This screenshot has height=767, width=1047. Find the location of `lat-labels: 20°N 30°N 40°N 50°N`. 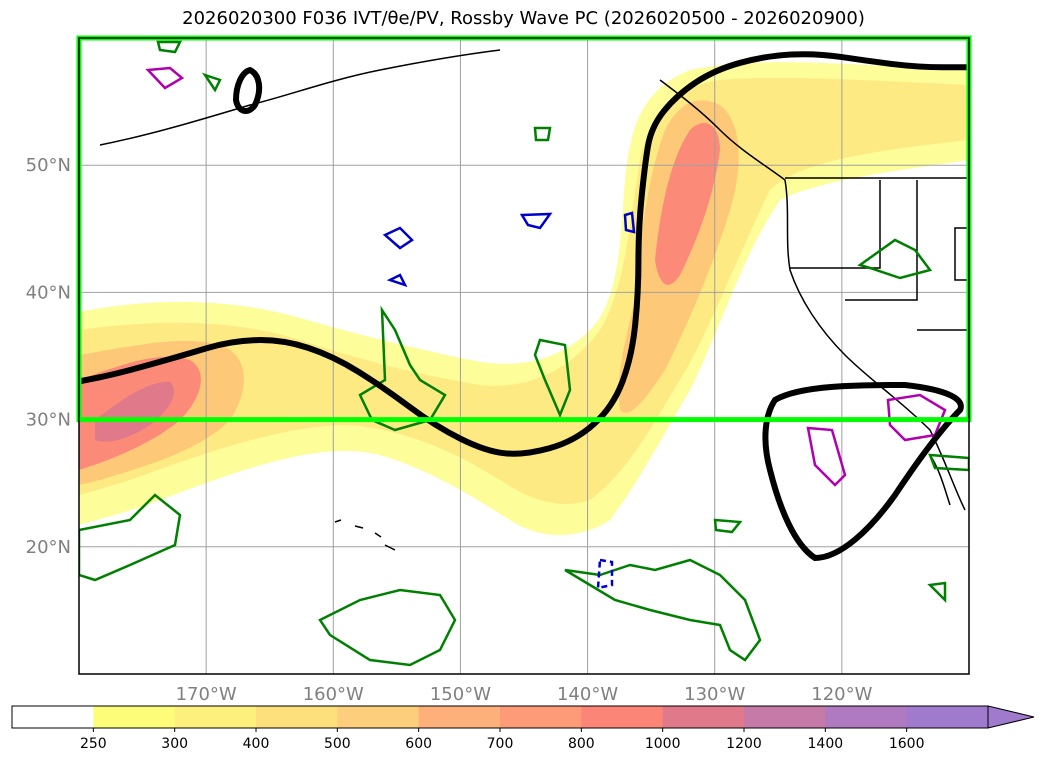

lat-labels: 20°N 30°N 40°N 50°N is located at coordinates (48, 356).